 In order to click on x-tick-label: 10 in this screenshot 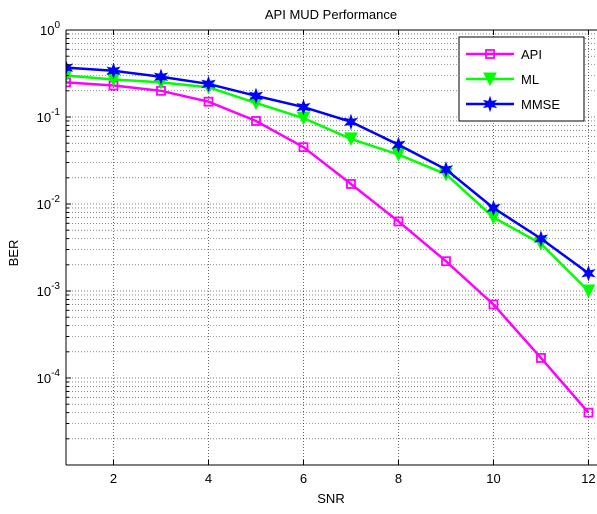, I will do `click(493, 478)`.